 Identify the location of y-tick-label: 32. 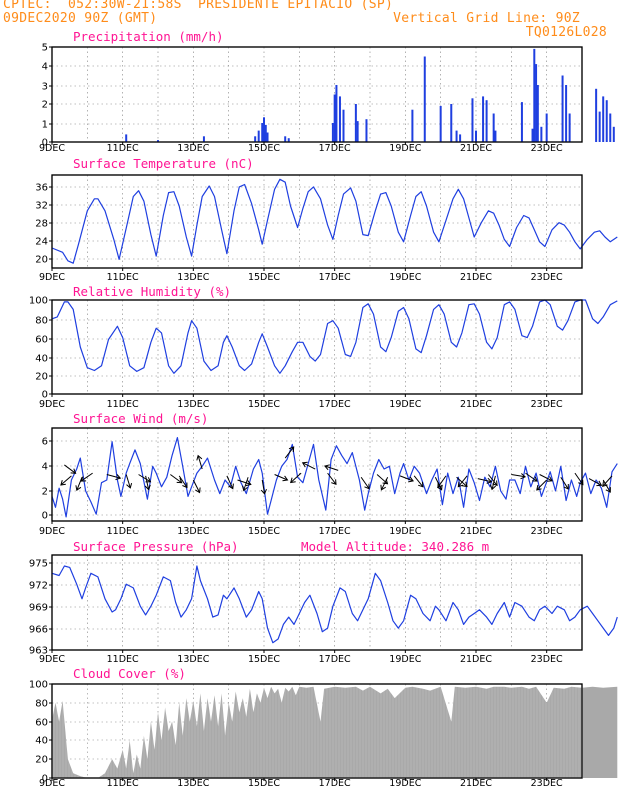
(41, 206).